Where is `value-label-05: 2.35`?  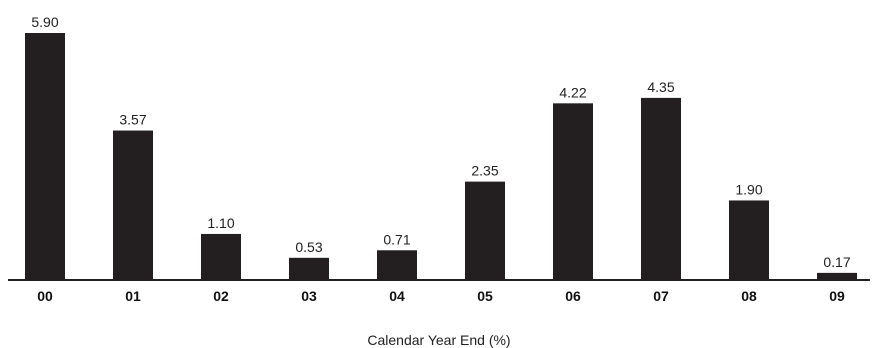 value-label-05: 2.35 is located at coordinates (484, 171).